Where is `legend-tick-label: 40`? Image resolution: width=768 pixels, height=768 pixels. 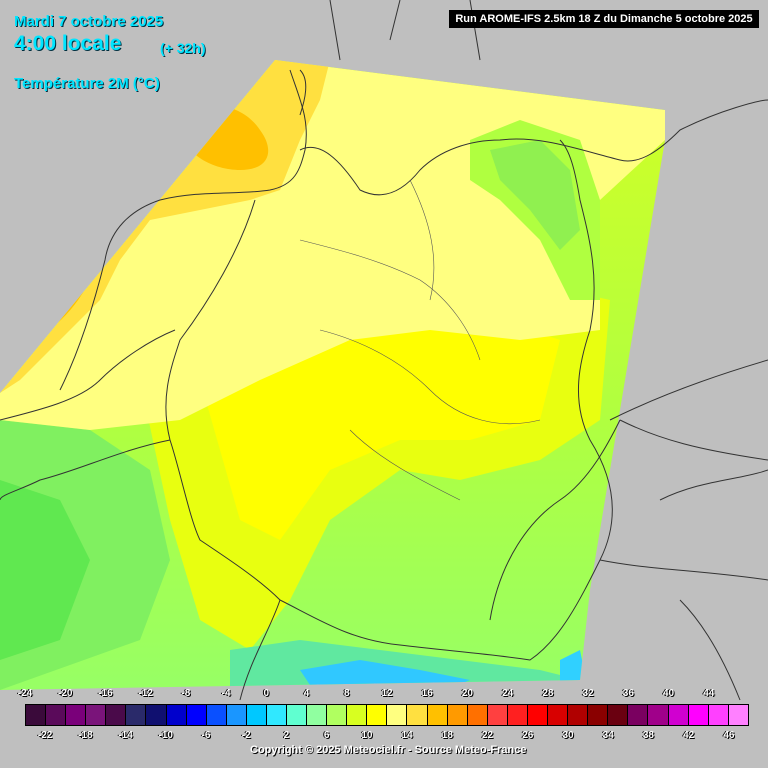 legend-tick-label: 40 is located at coordinates (668, 693).